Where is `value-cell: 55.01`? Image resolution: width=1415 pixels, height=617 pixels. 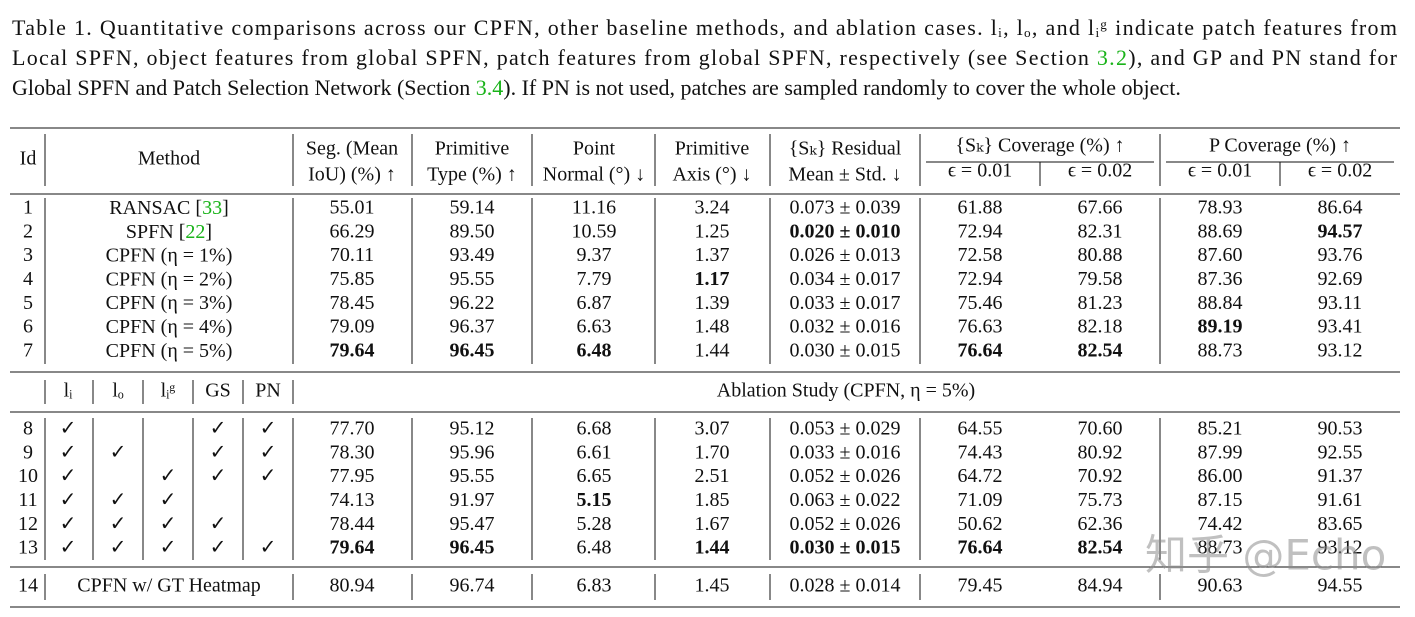 value-cell: 55.01 is located at coordinates (352, 208).